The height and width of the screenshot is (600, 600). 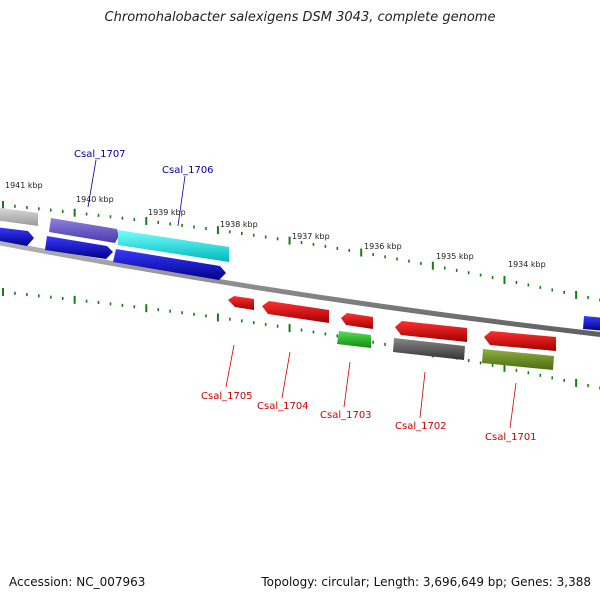 I want to click on scale-label: 1938 kbp, so click(x=239, y=224).